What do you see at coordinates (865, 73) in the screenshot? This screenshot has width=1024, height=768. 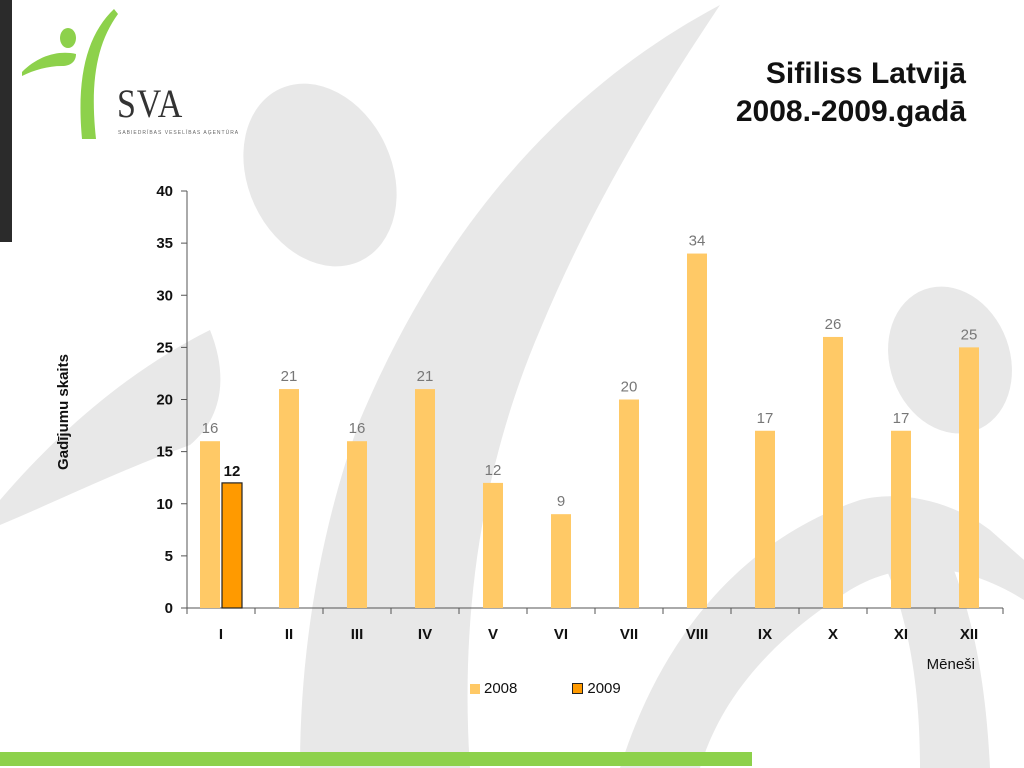 I see `title-line-1: Sifiliss Latvijā` at bounding box center [865, 73].